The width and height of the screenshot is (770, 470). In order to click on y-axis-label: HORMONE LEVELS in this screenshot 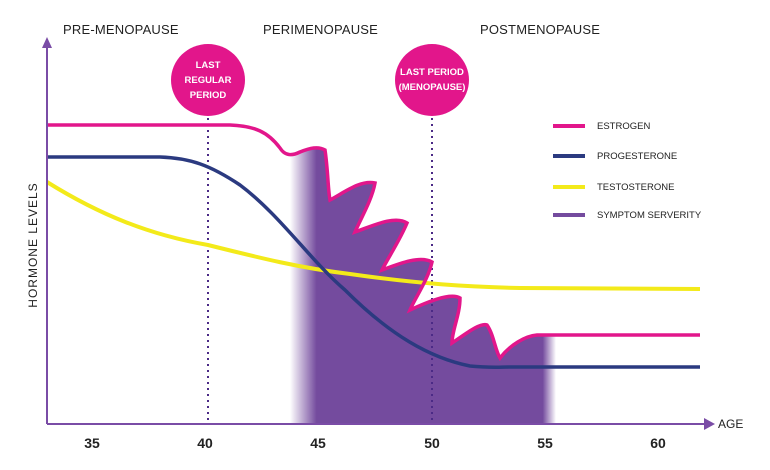, I will do `click(33, 245)`.